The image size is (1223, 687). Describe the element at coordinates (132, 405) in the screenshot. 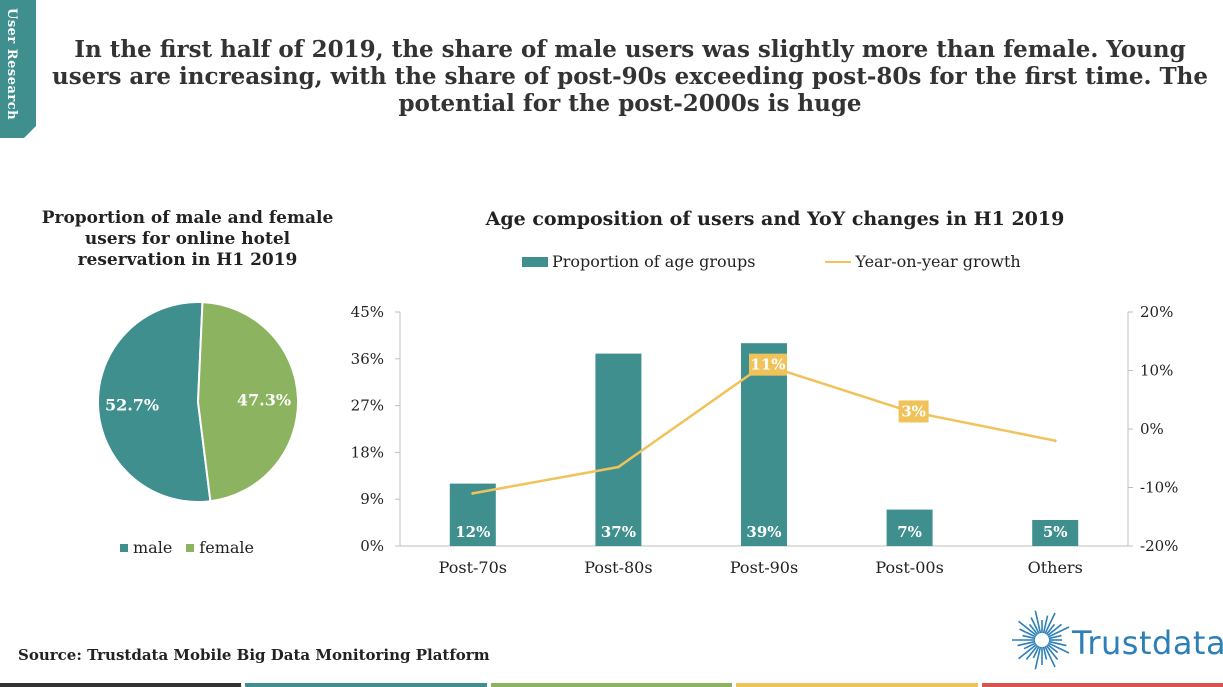

I see `pie-label-male: 52.7%` at that location.